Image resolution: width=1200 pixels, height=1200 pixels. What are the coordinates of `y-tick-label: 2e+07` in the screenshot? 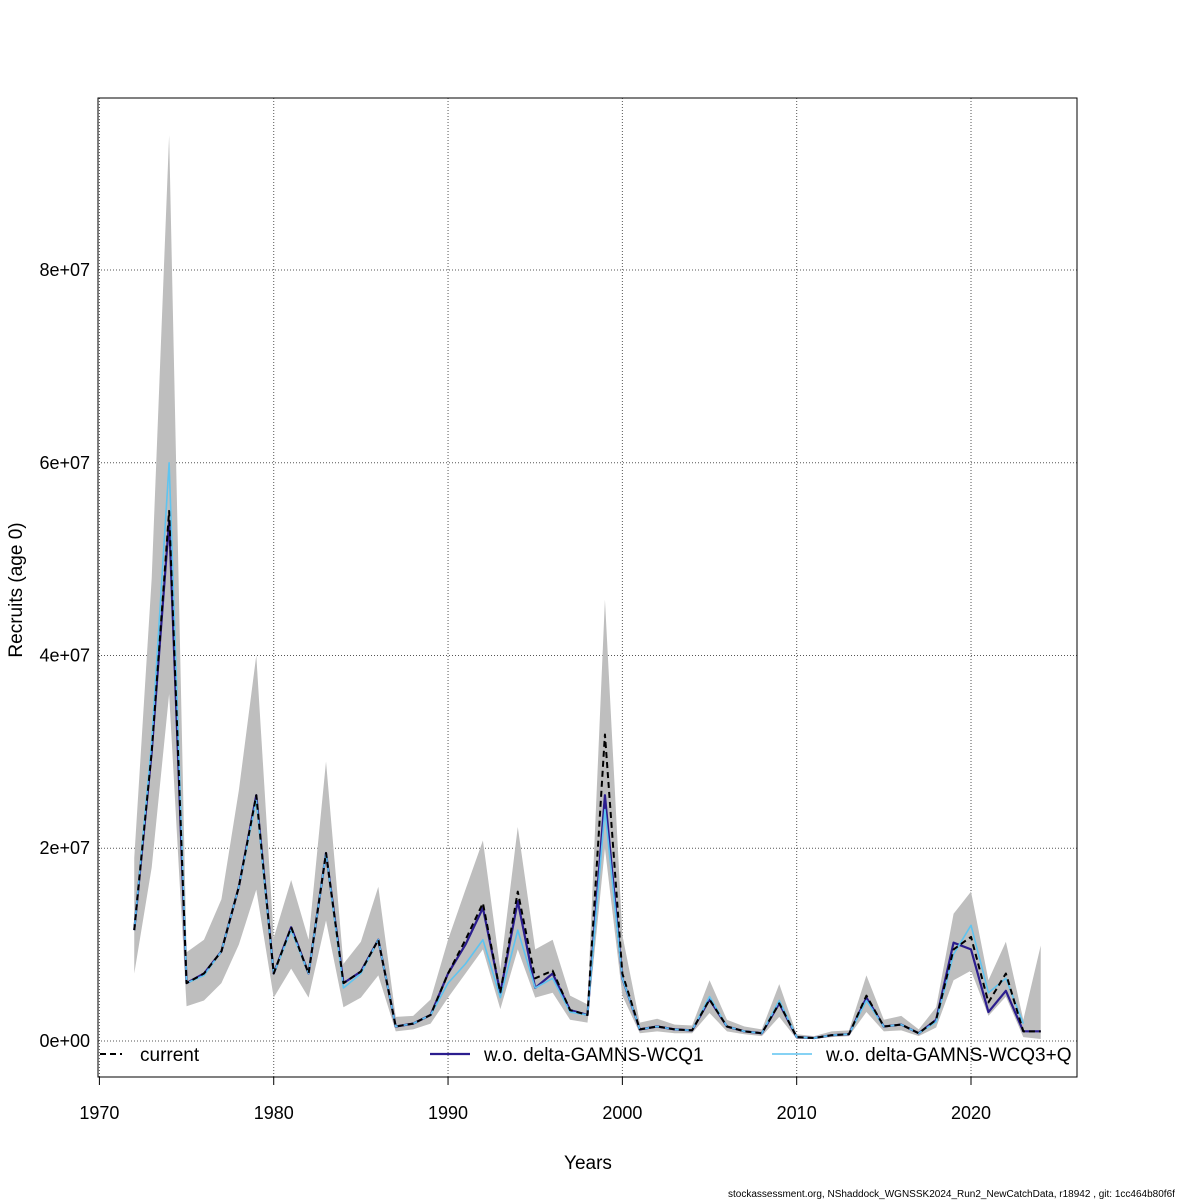 It's located at (64, 848).